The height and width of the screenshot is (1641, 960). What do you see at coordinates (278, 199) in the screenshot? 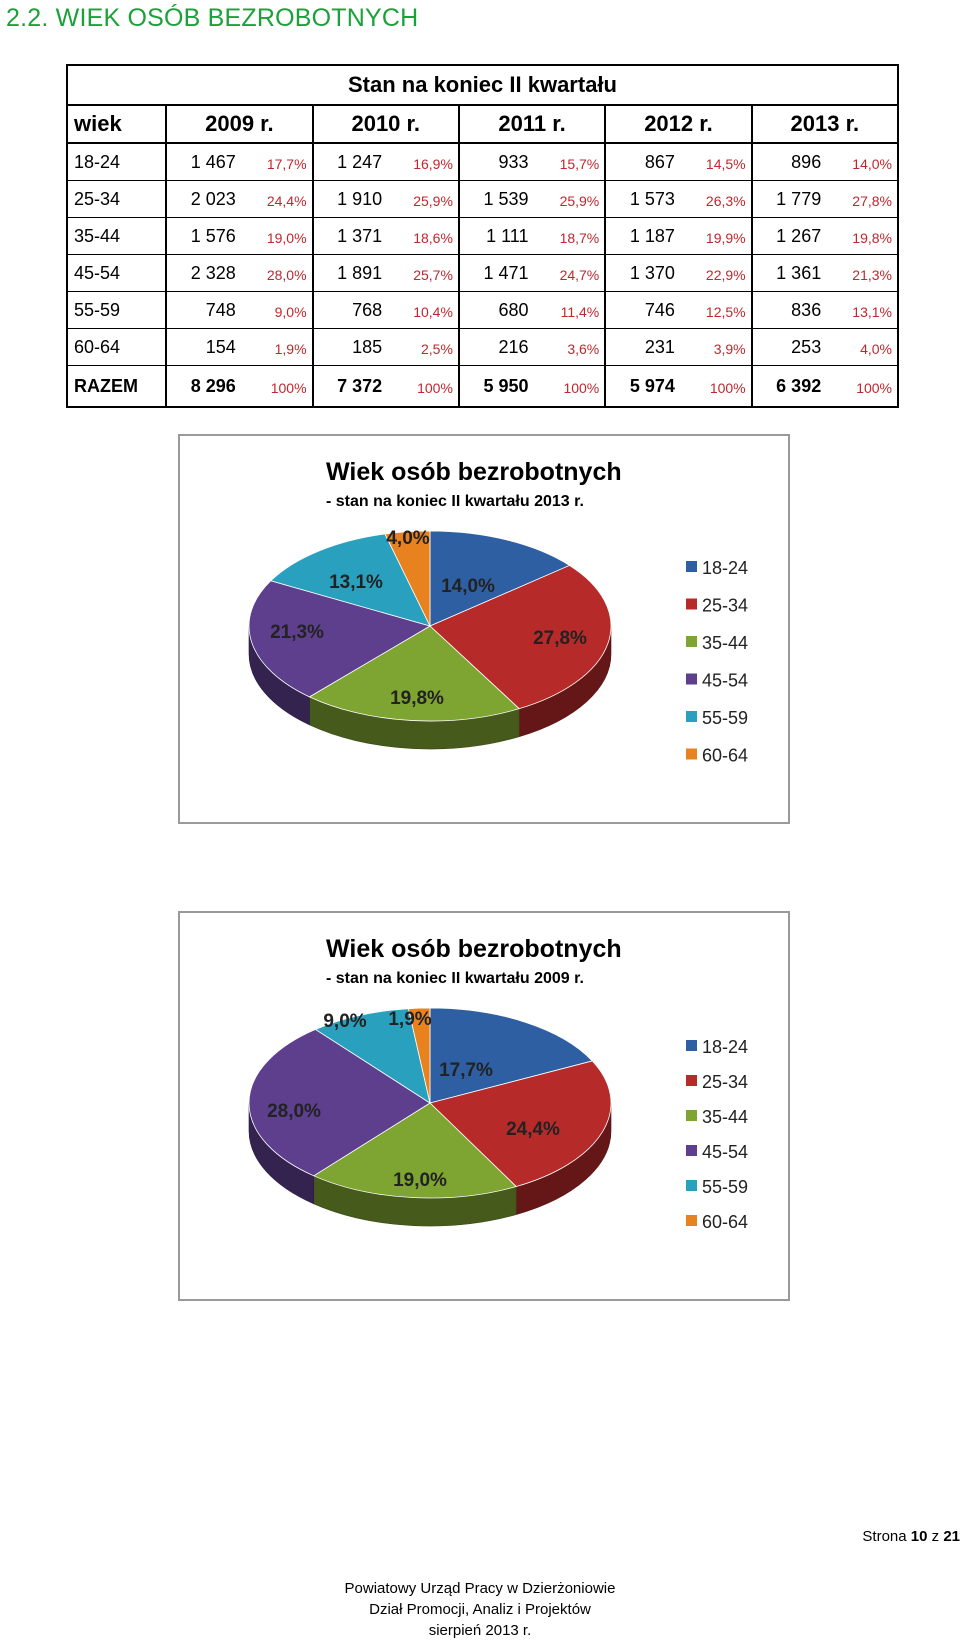
I see `percent-cell: 24,4%` at bounding box center [278, 199].